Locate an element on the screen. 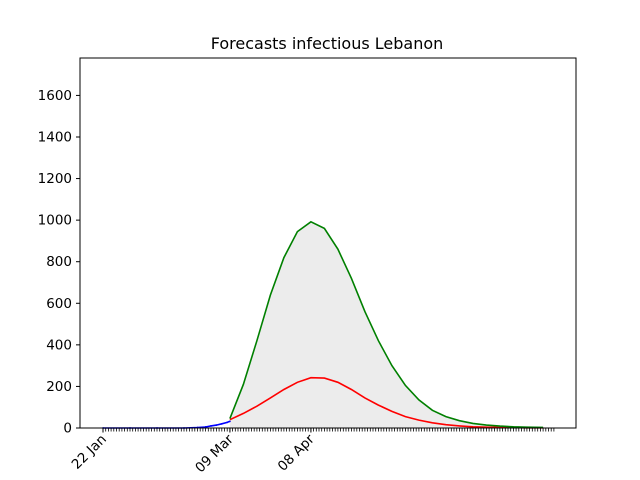  y-tick-label: 1400 is located at coordinates (55, 137).